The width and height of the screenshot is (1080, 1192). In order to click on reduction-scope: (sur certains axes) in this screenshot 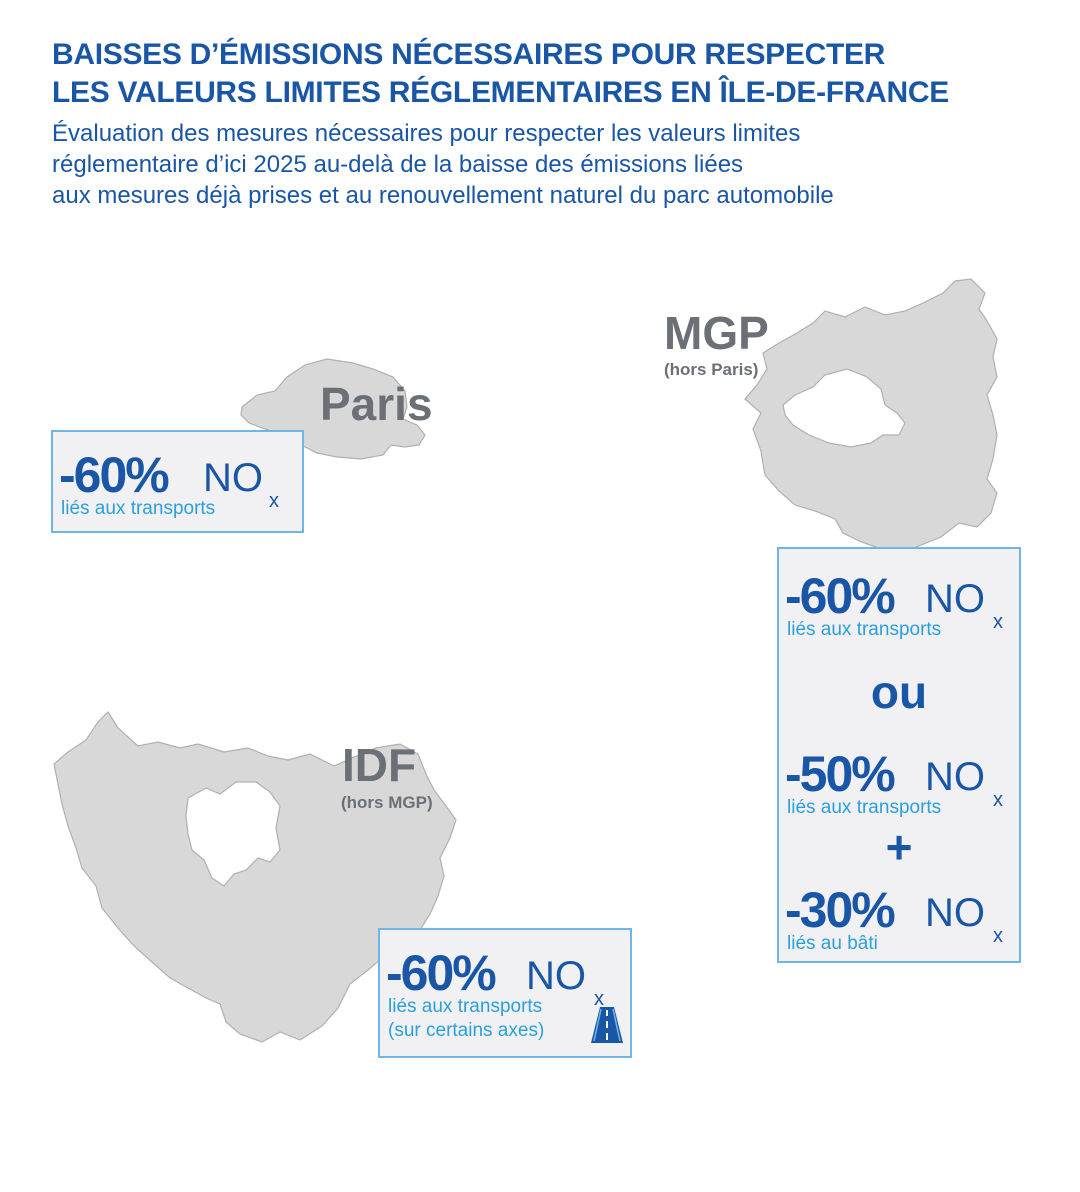, I will do `click(466, 1030)`.